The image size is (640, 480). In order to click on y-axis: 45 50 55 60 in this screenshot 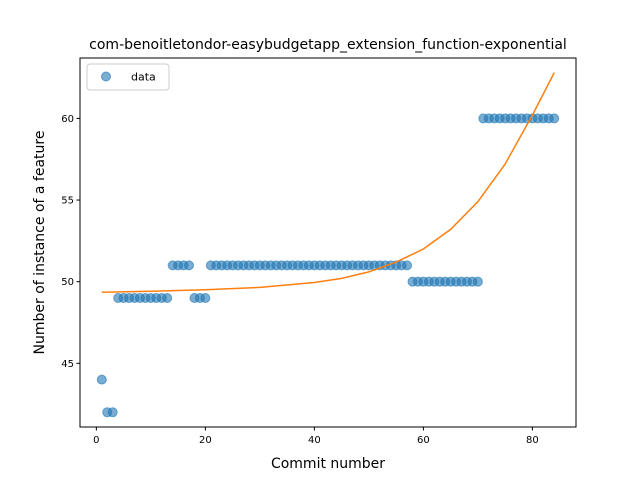, I will do `click(70, 242)`.